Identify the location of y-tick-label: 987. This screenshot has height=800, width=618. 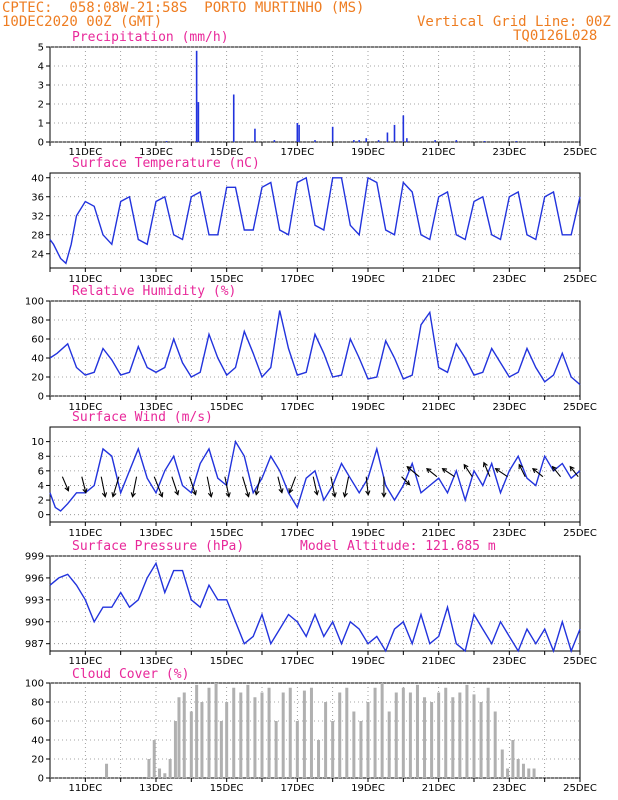
(34, 644).